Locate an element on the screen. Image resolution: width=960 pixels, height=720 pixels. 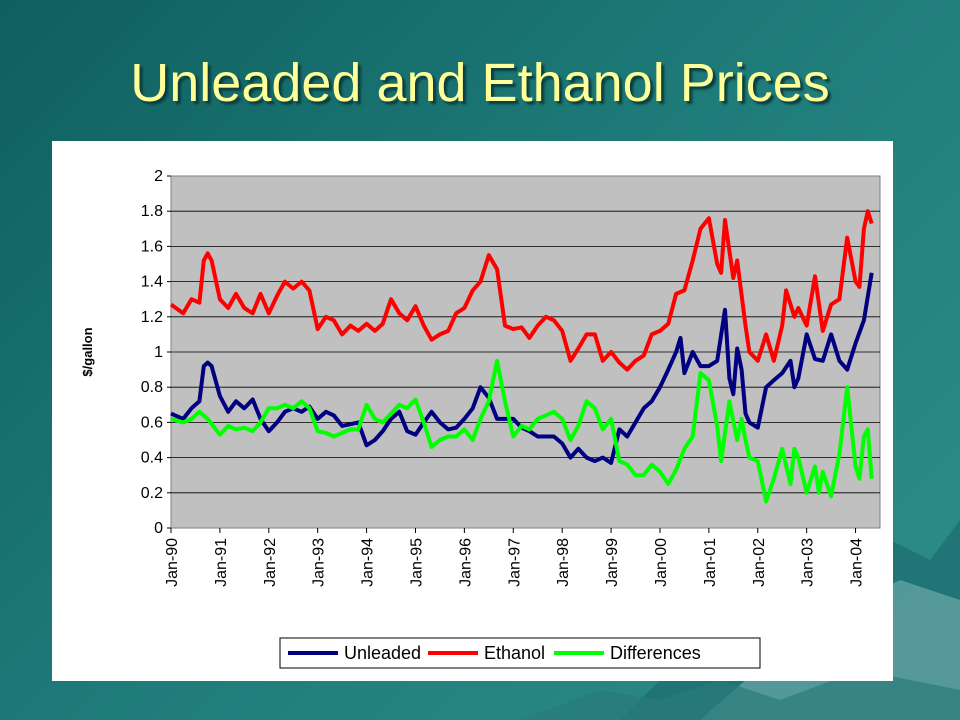
y-tick-label: 0.2 is located at coordinates (152, 493).